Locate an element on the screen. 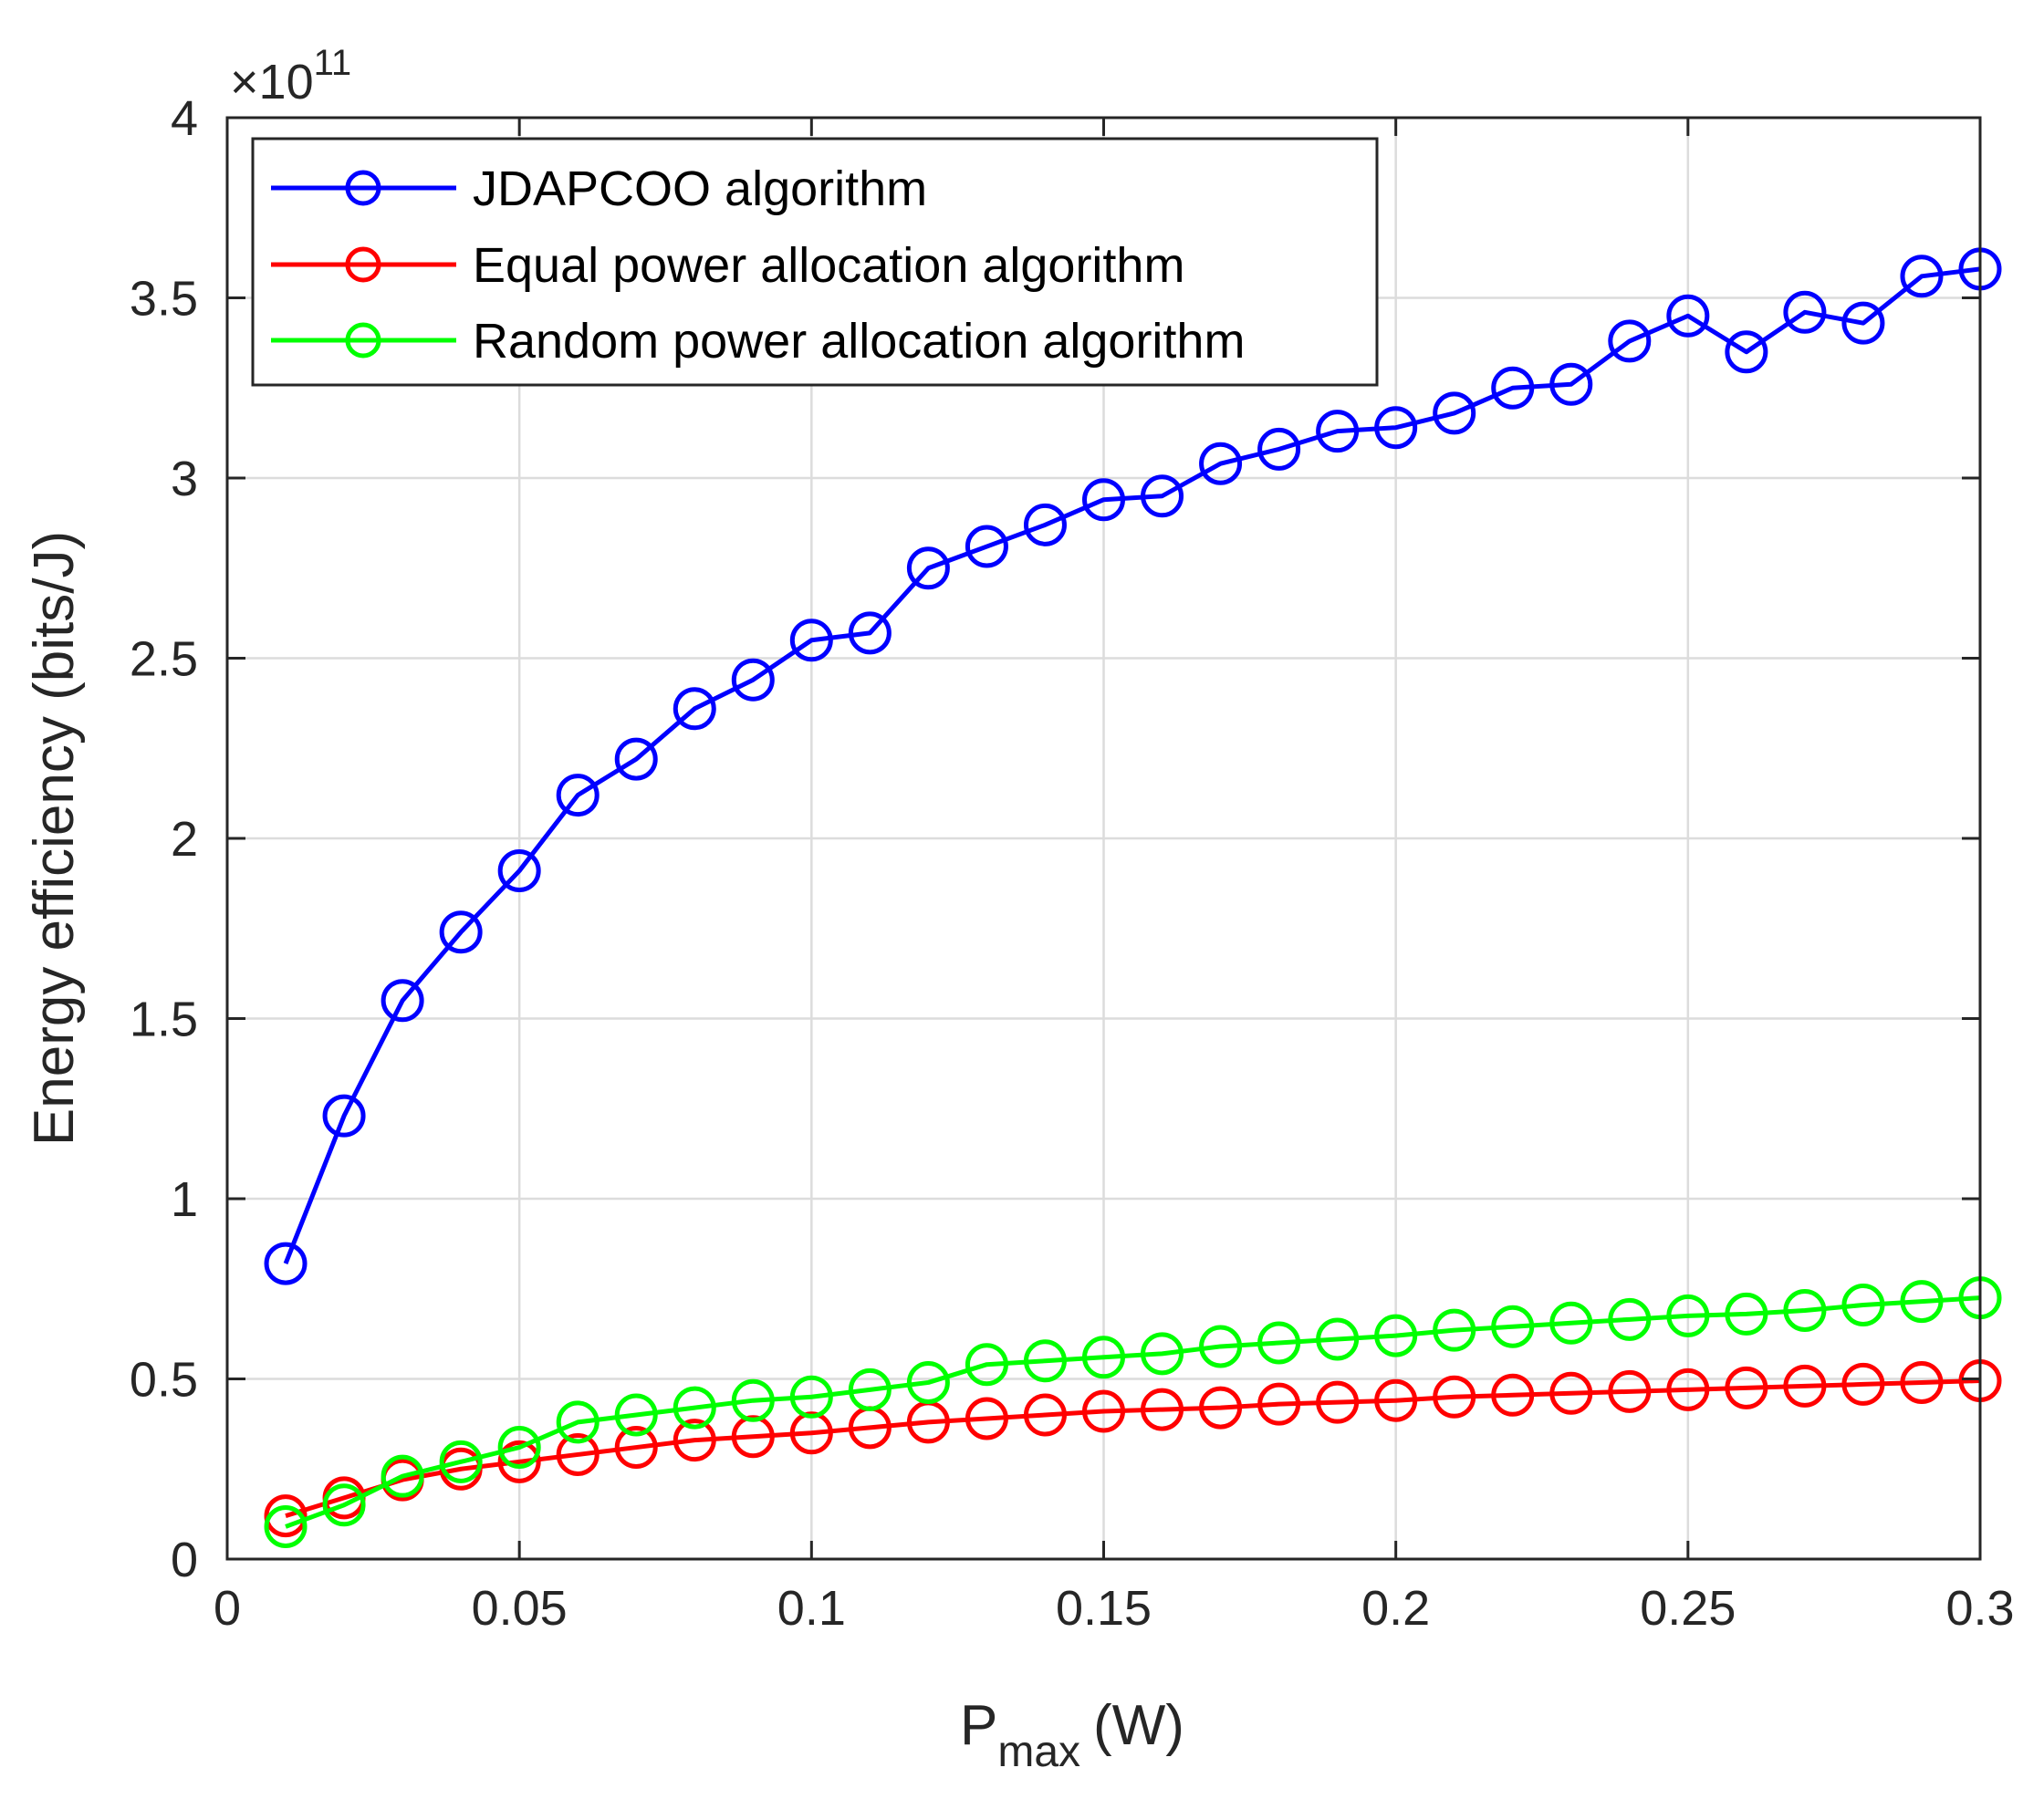 The image size is (2044, 1799). x-tick-label: 0.1 is located at coordinates (811, 1608).